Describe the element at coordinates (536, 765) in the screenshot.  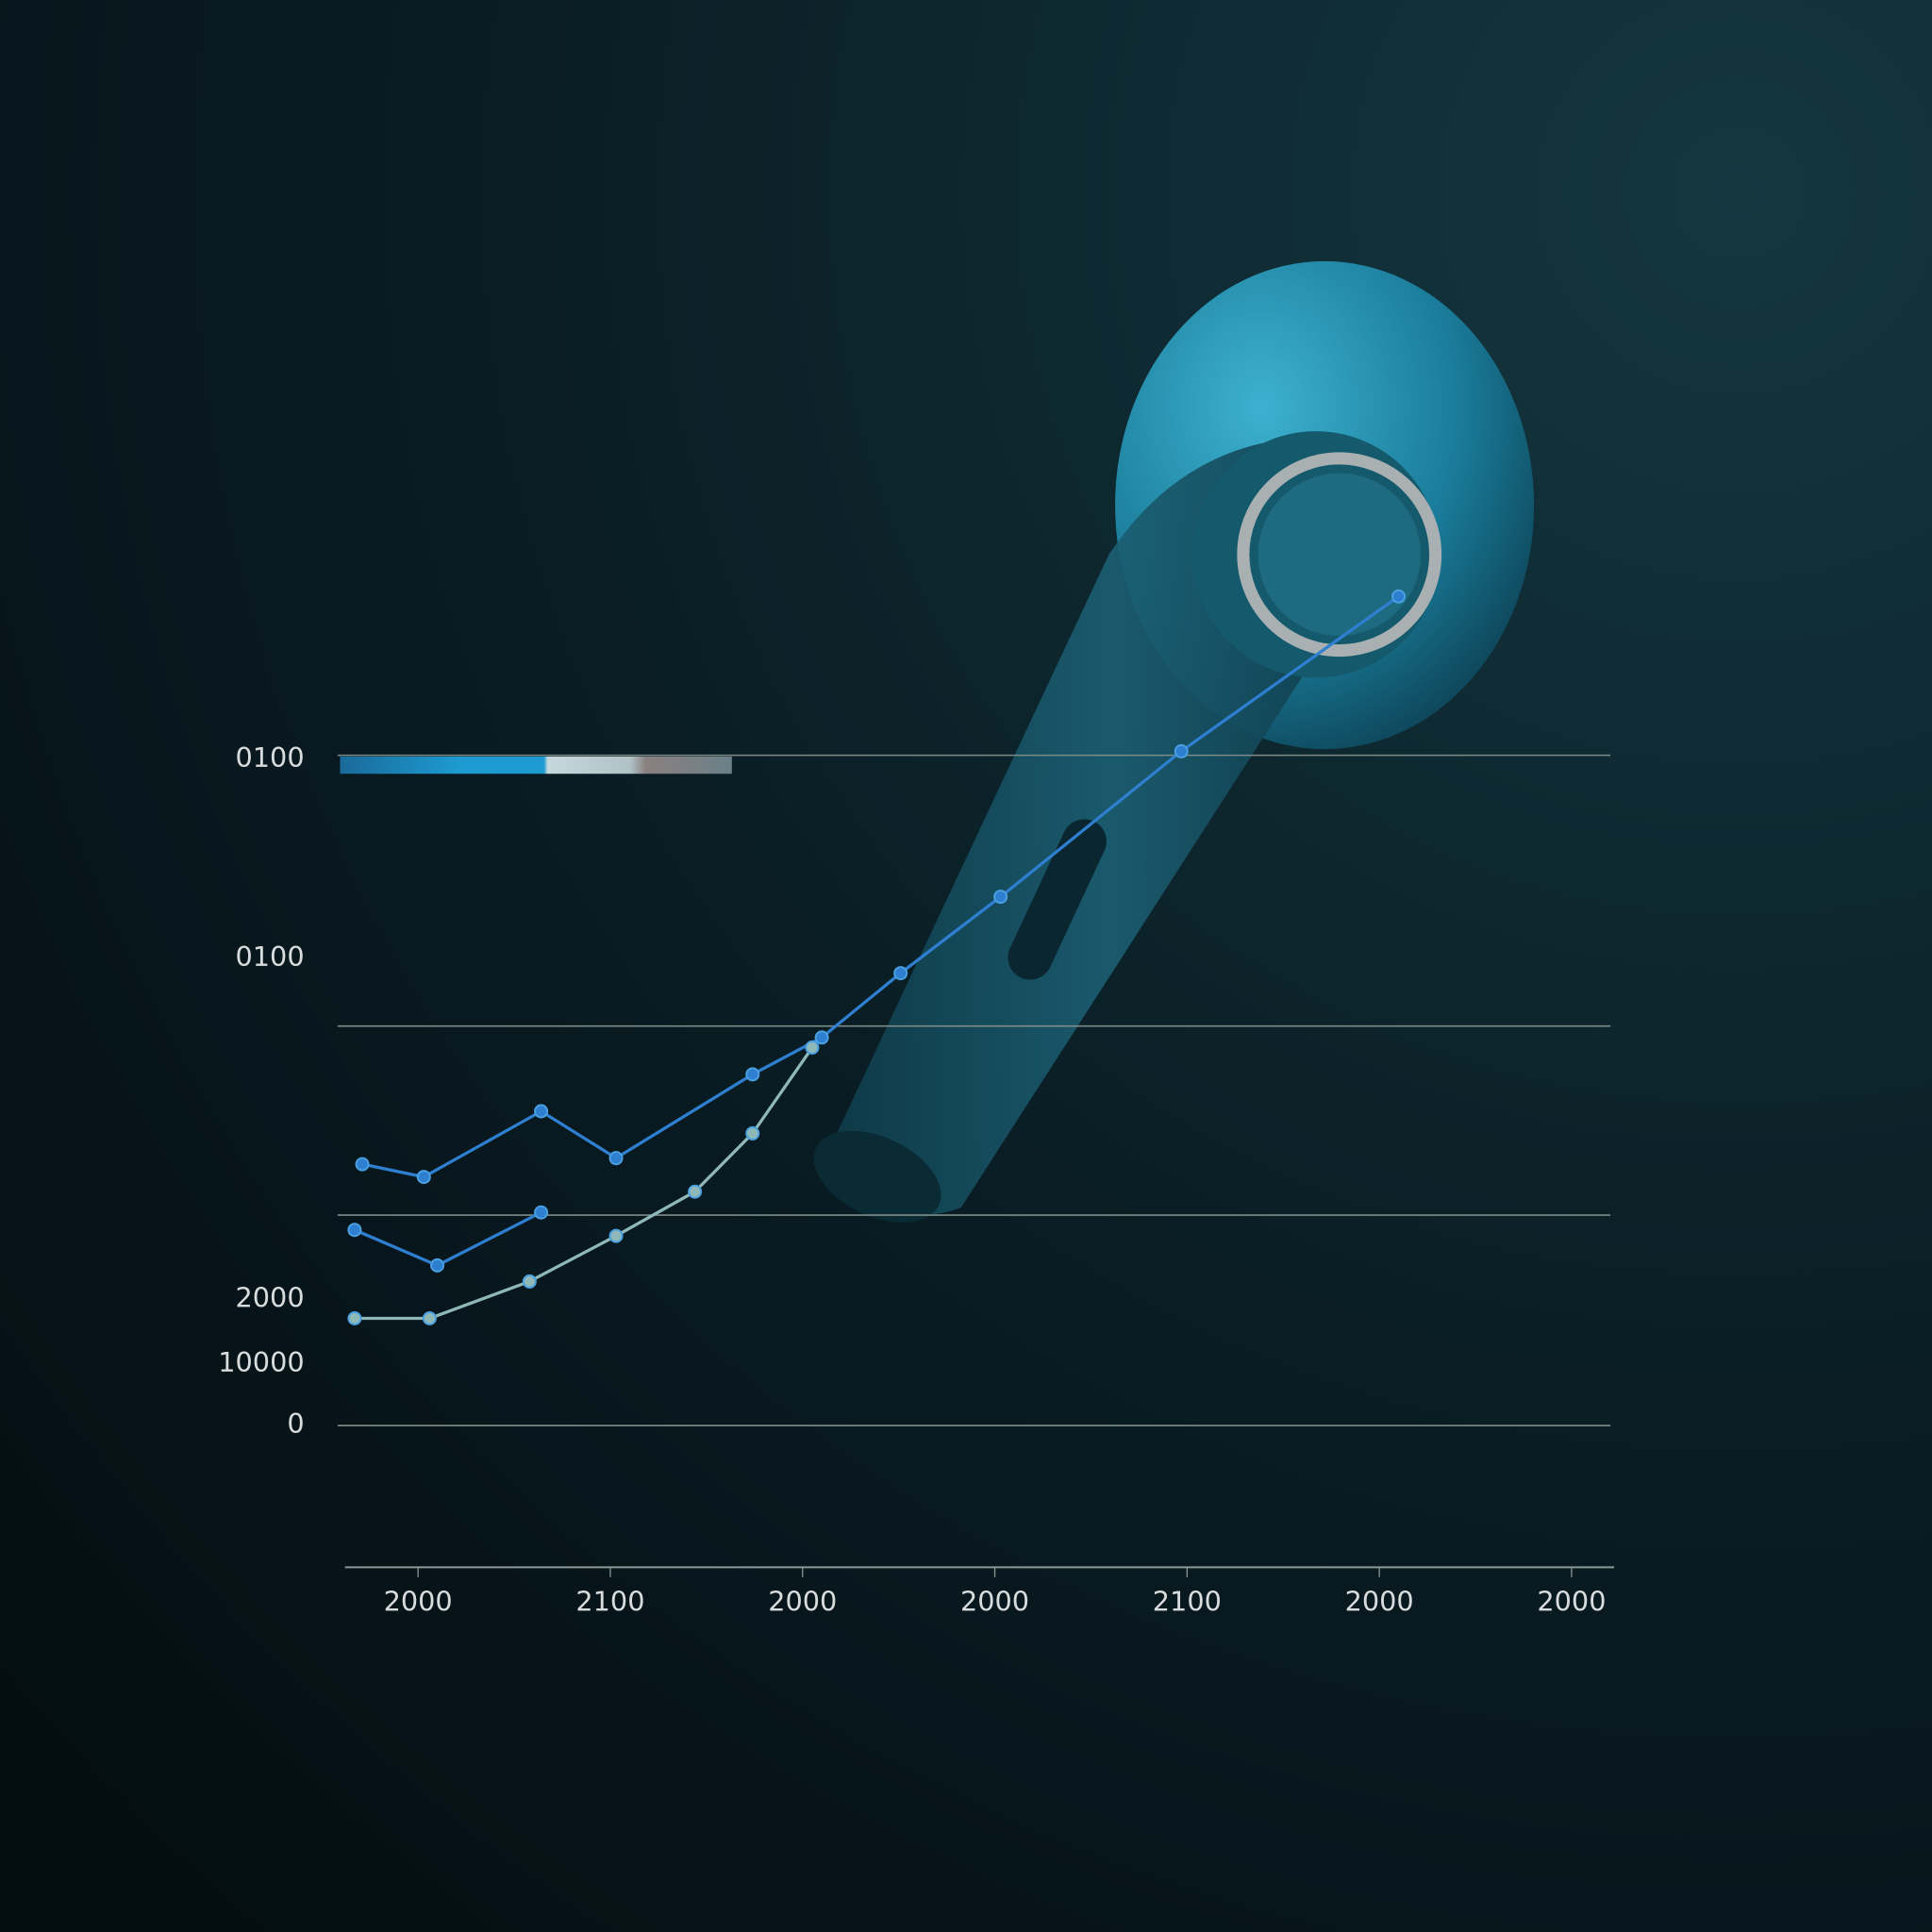
I see `color-bar` at that location.